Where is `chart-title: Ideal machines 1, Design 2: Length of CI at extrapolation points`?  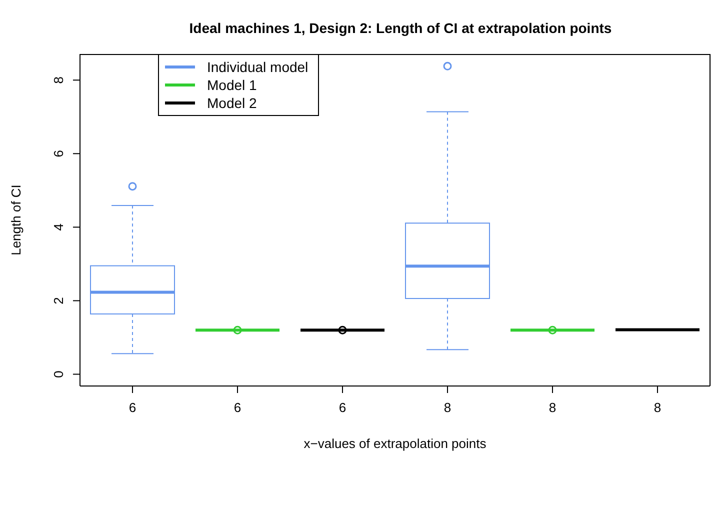 chart-title: Ideal machines 1, Design 2: Length of CI at extrapolation points is located at coordinates (400, 28).